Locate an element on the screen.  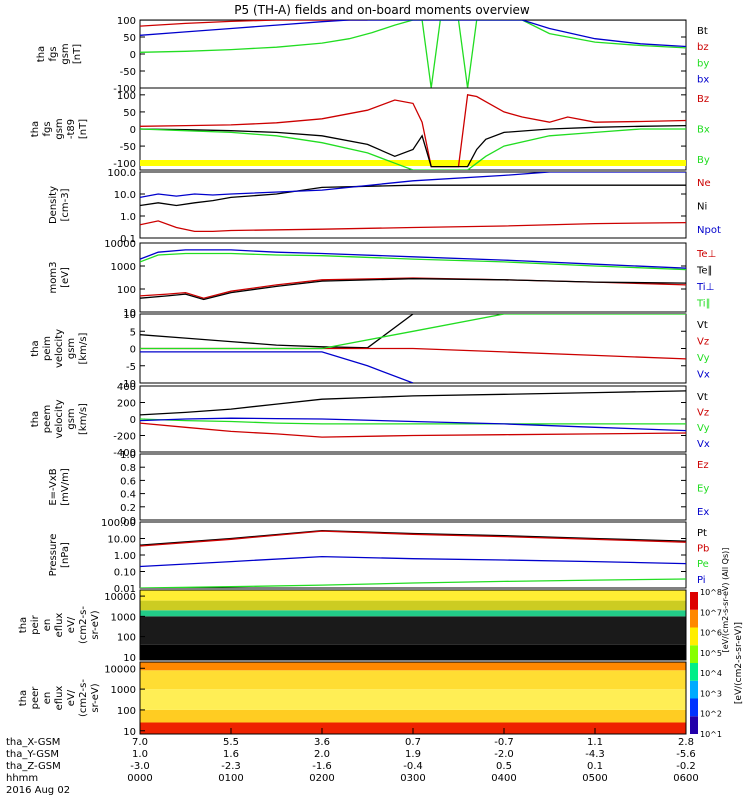
series-line-bx is located at coordinates (413, 34).